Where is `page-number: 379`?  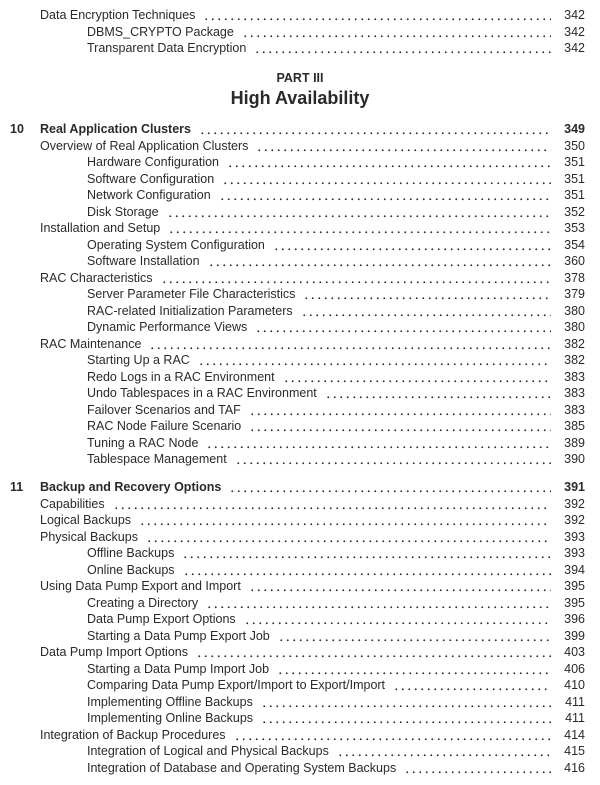
page-number: 379 is located at coordinates (574, 294).